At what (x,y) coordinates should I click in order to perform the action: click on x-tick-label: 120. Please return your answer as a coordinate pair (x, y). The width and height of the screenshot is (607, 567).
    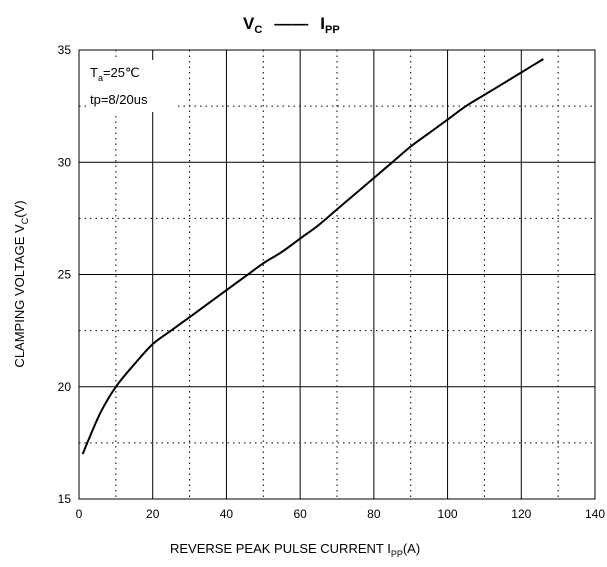
    Looking at the image, I should click on (521, 514).